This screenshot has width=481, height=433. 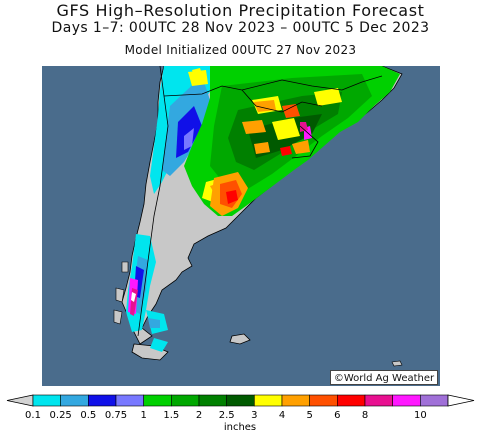 What do you see at coordinates (88, 415) in the screenshot?
I see `colorbar-tick-label: 0.5` at bounding box center [88, 415].